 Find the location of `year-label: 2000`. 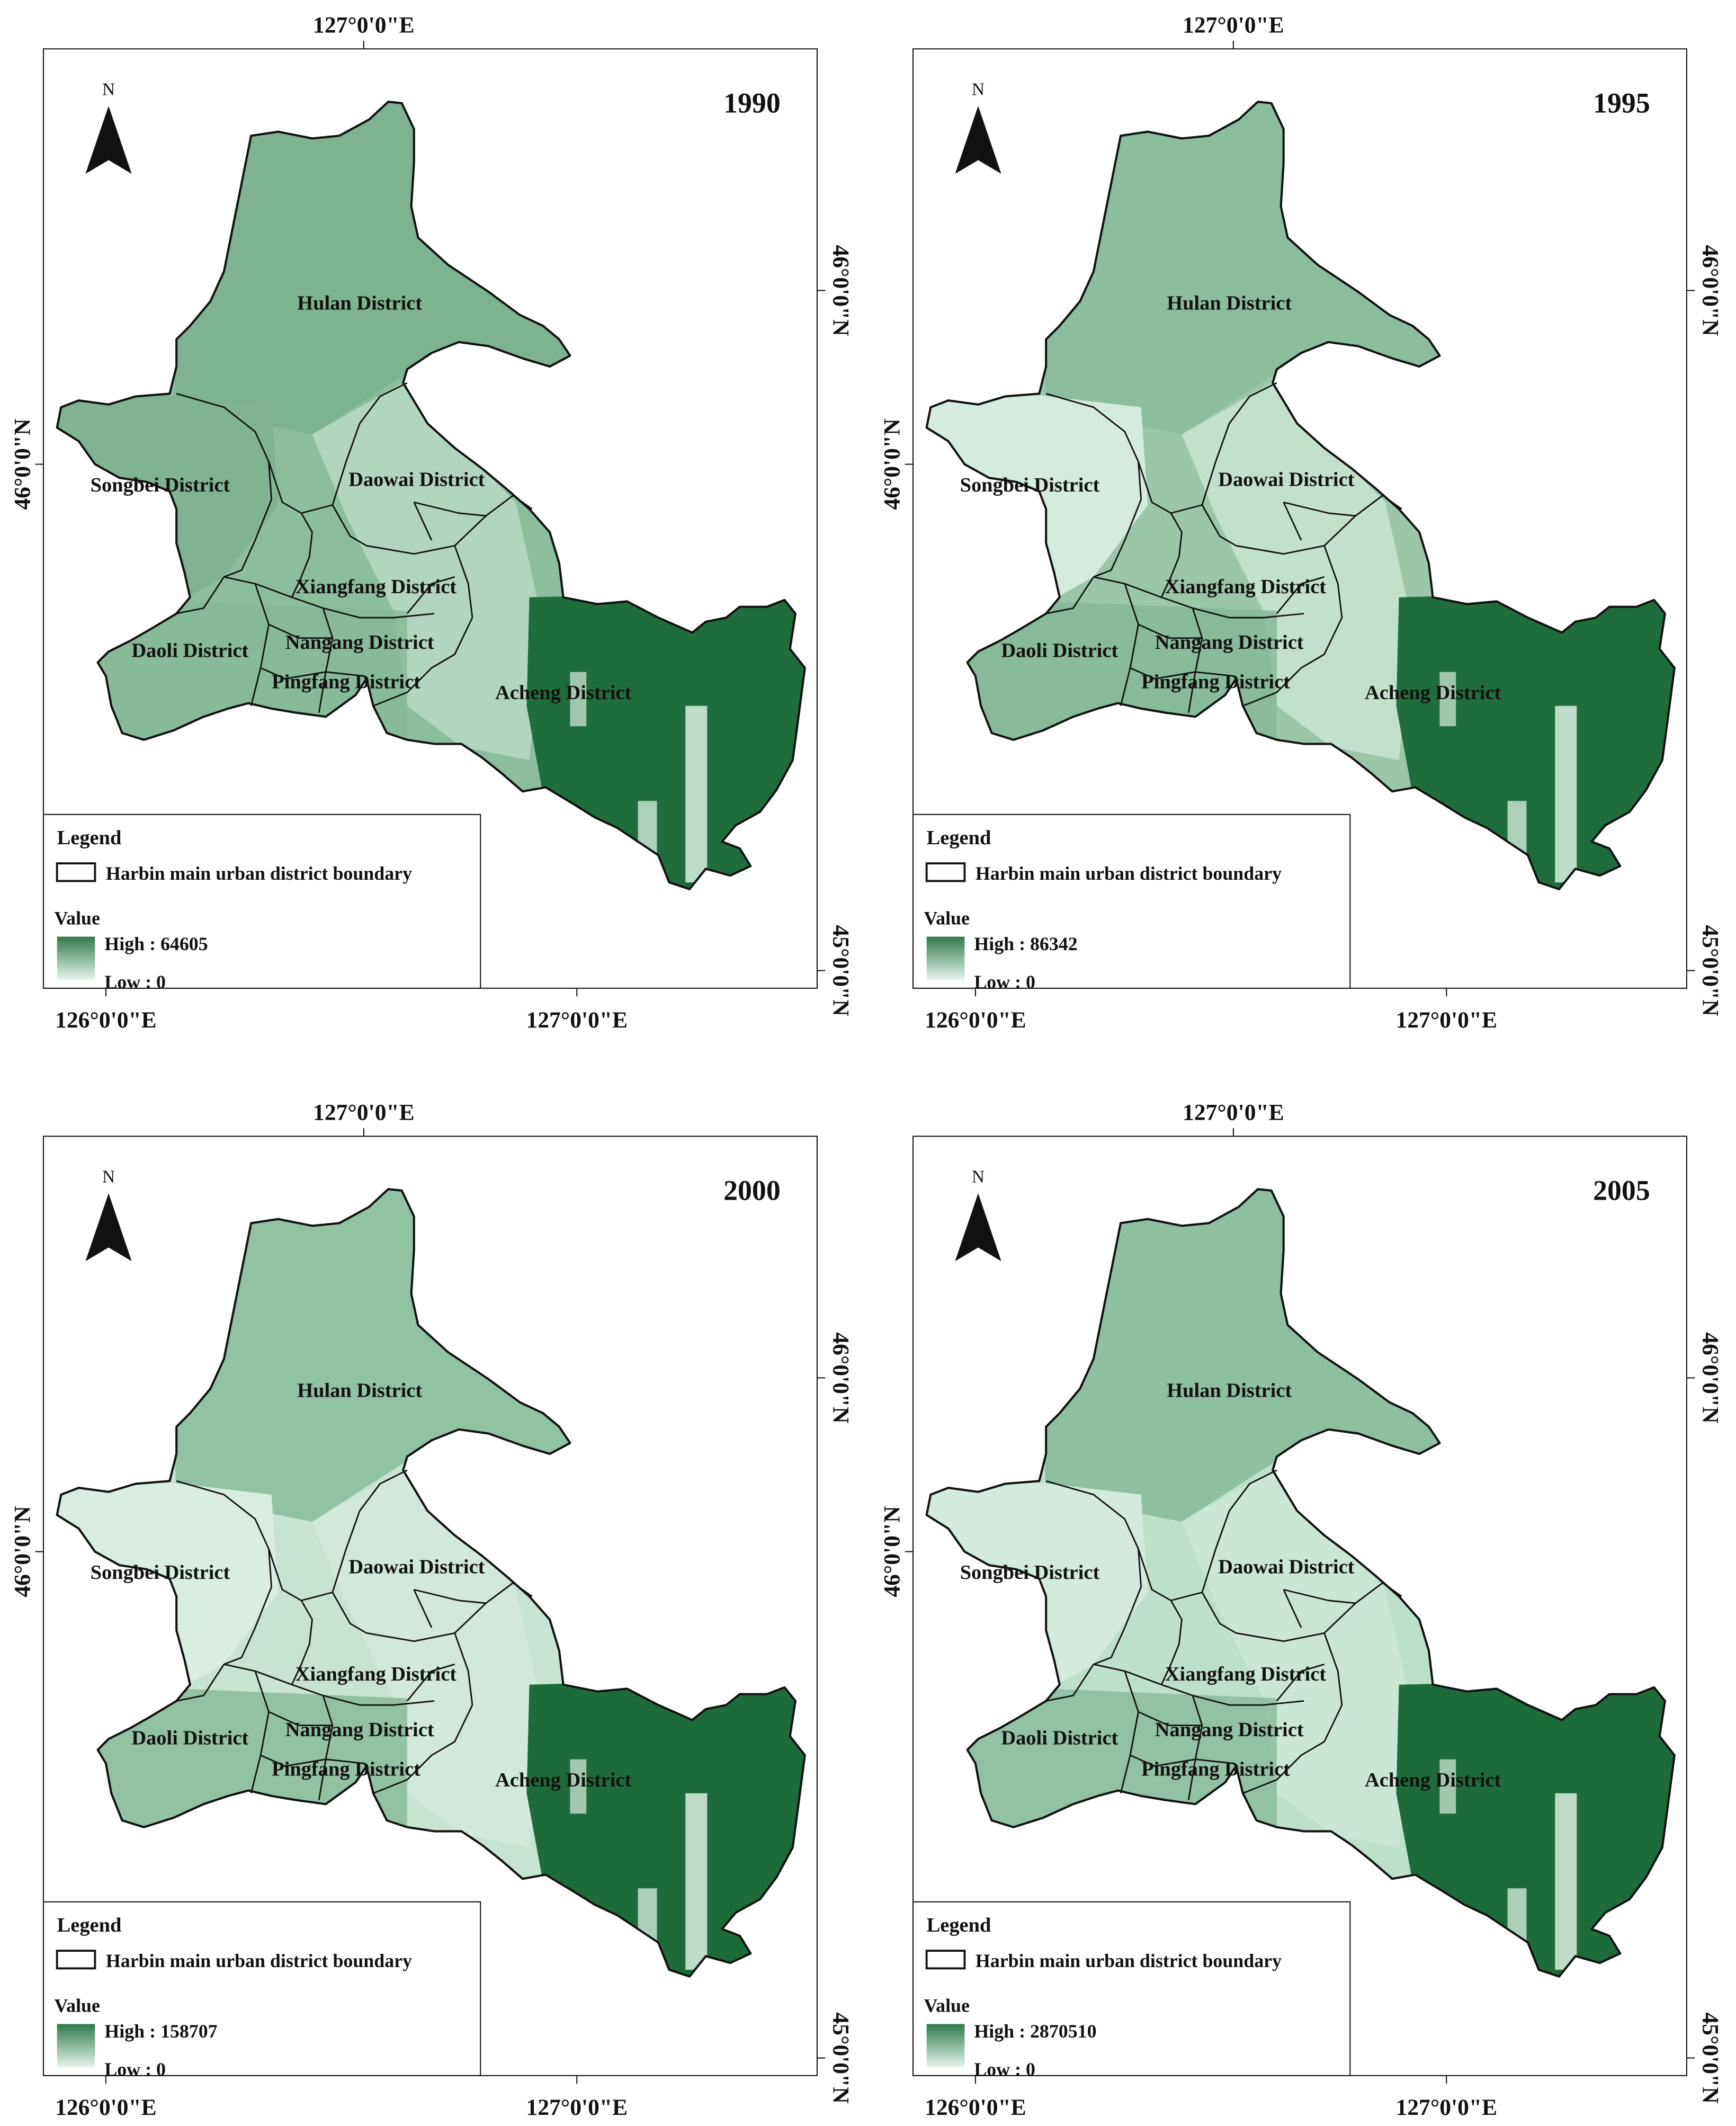

year-label: 2000 is located at coordinates (752, 1191).